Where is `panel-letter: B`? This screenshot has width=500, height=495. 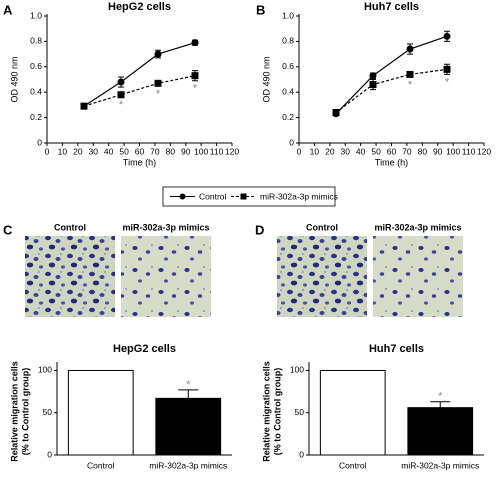 panel-letter: B is located at coordinates (260, 9).